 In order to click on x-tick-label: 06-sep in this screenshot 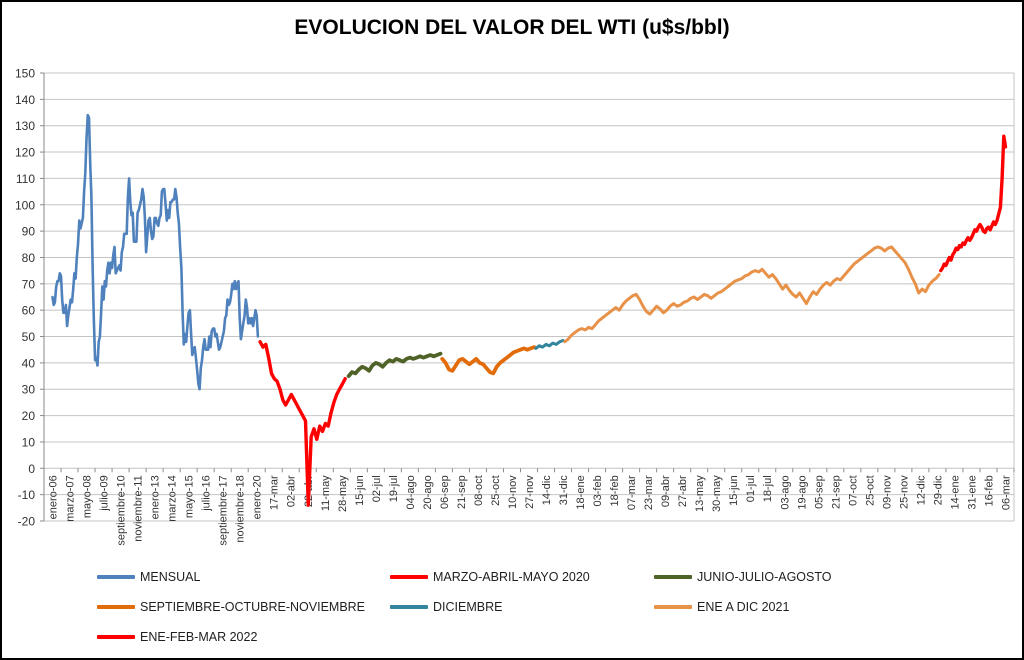, I will do `click(445, 492)`.